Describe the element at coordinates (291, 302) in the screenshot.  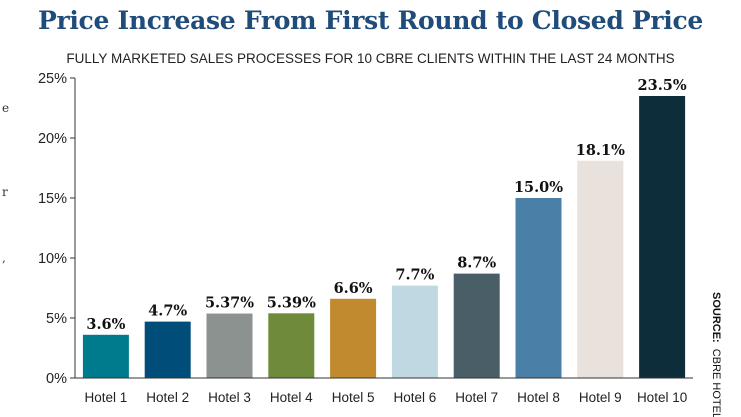
I see `data-label: 5.39%` at that location.